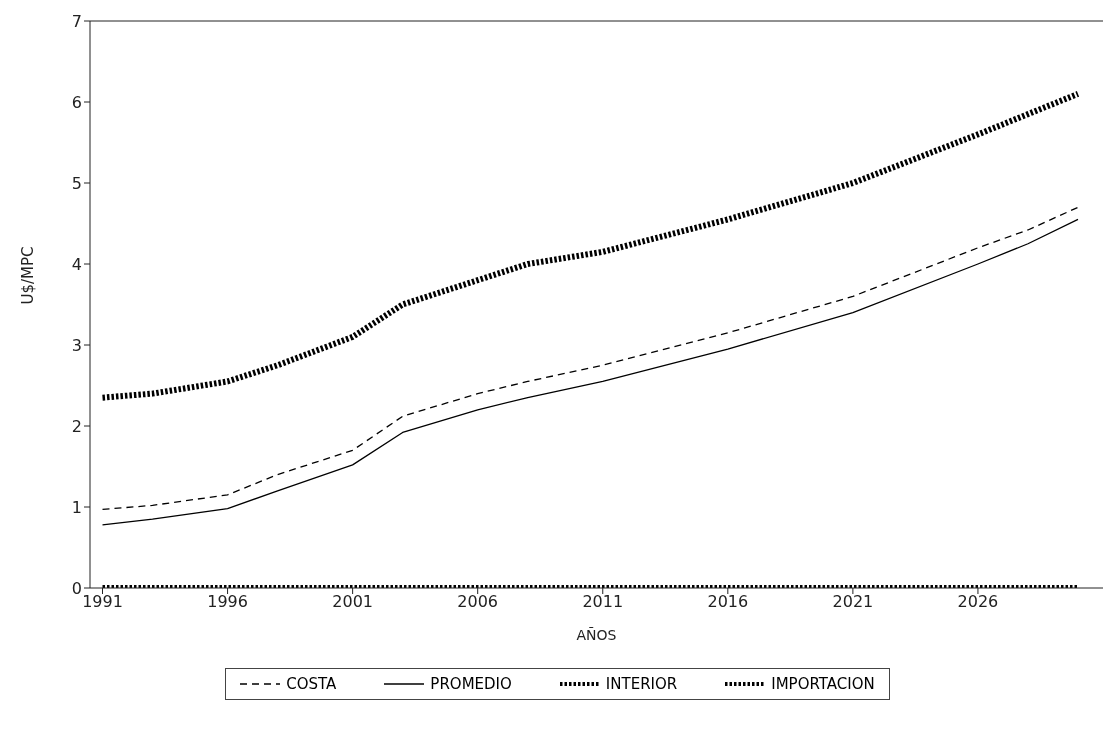 This screenshot has width=1107, height=749. I want to click on legend-label: INTERIOR, so click(641, 684).